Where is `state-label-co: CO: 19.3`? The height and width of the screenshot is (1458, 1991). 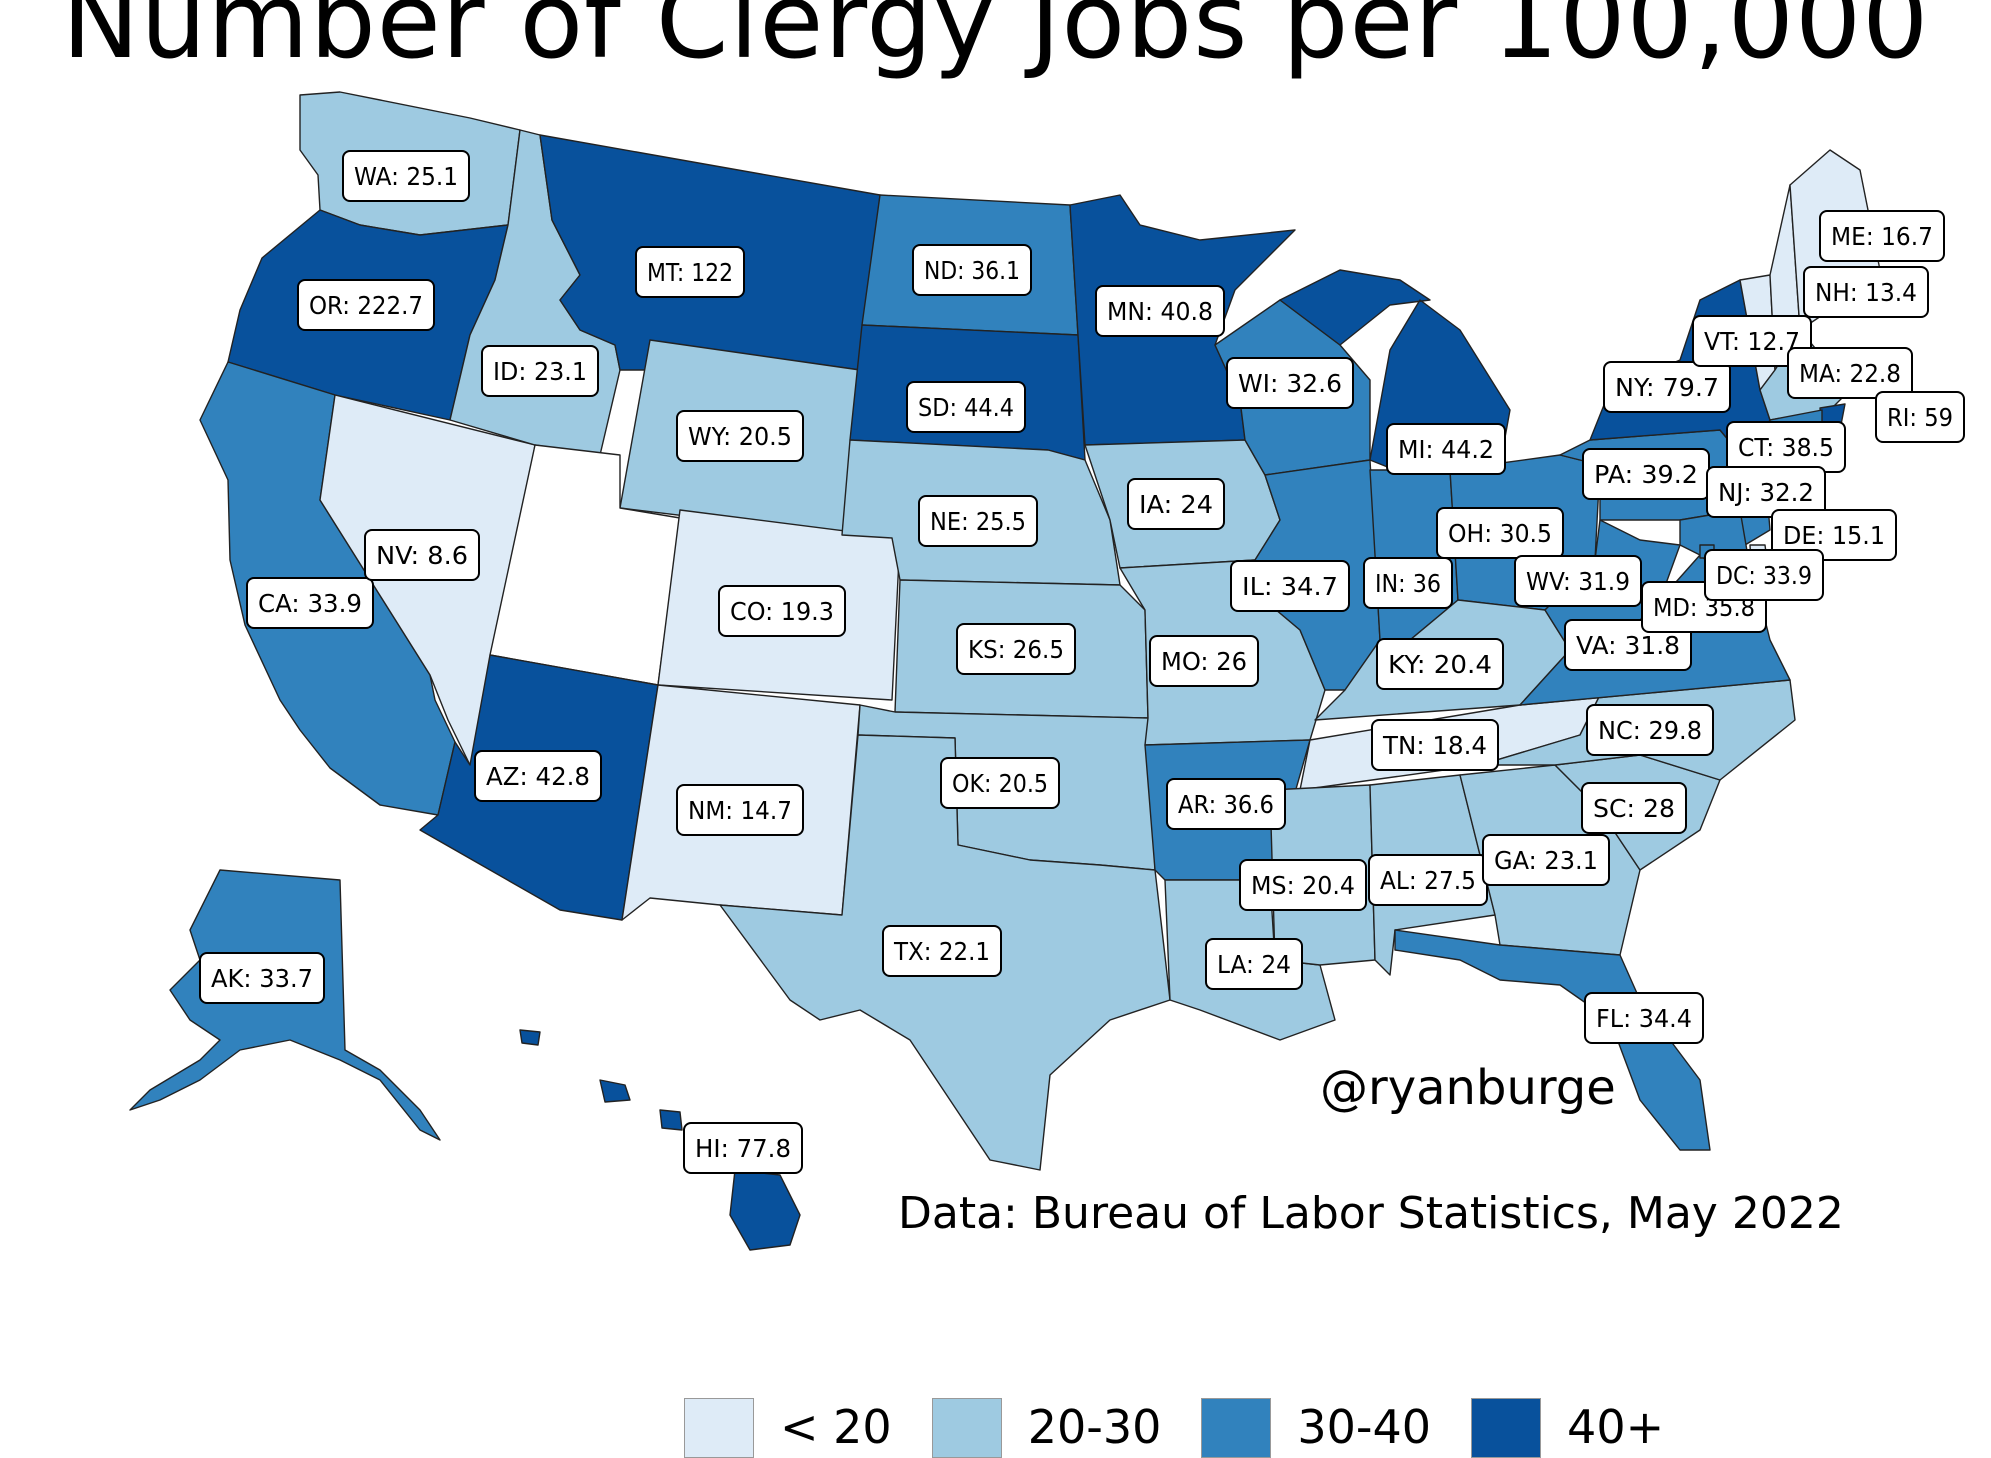 state-label-co: CO: 19.3 is located at coordinates (782, 611).